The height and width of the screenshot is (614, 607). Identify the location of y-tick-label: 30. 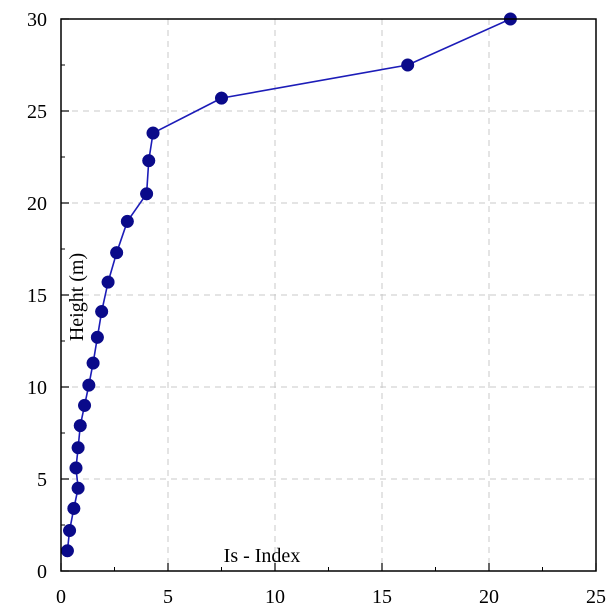
(37, 20).